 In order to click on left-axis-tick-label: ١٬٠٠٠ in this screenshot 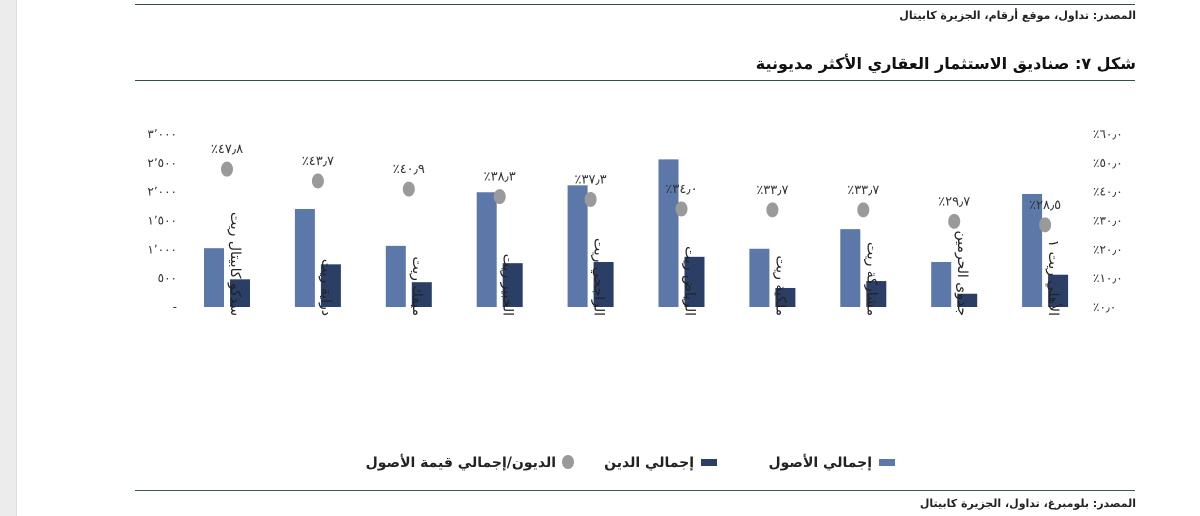, I will do `click(162, 249)`.